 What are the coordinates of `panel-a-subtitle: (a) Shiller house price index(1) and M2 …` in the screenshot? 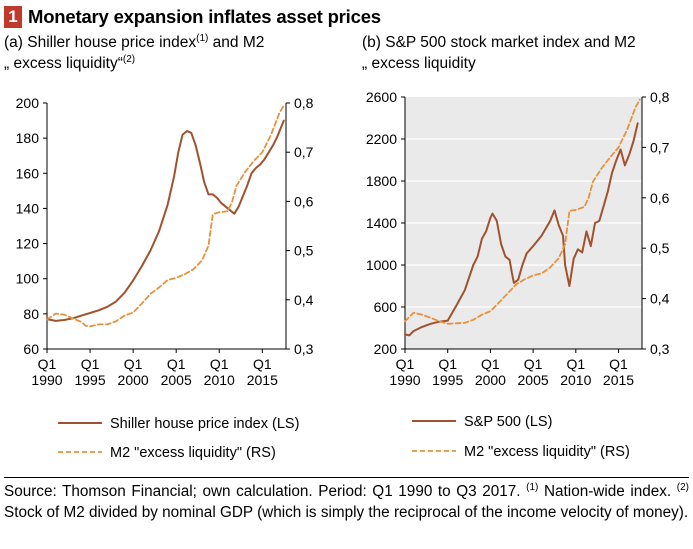 It's located at (169, 53).